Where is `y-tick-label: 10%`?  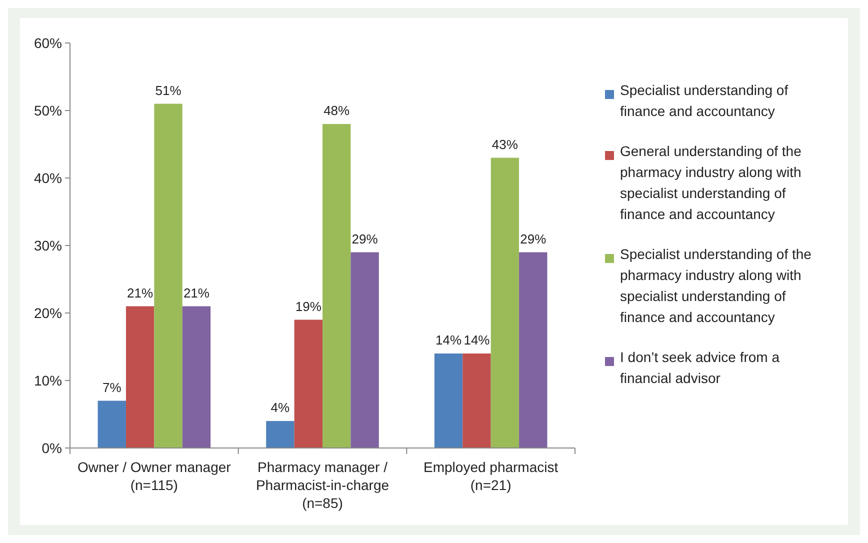
y-tick-label: 10% is located at coordinates (48, 380).